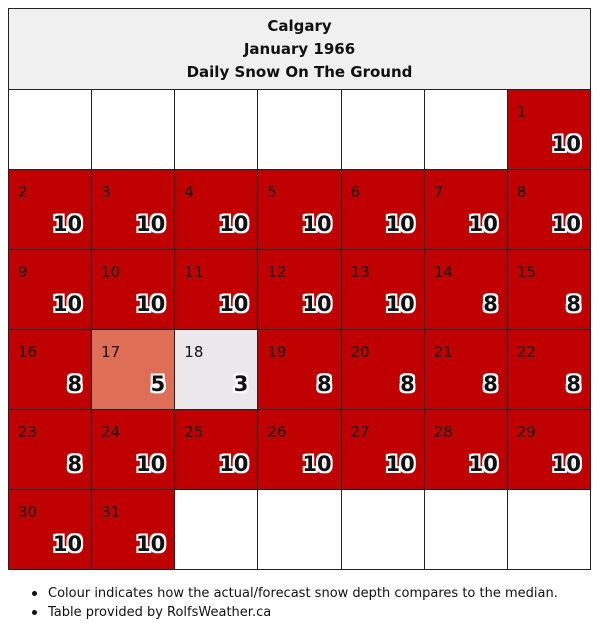 This screenshot has height=633, width=600. I want to click on calendar-week-row: 2 10 3 10 4 10 5 10 6 10 7 10 8 10, so click(299, 209).